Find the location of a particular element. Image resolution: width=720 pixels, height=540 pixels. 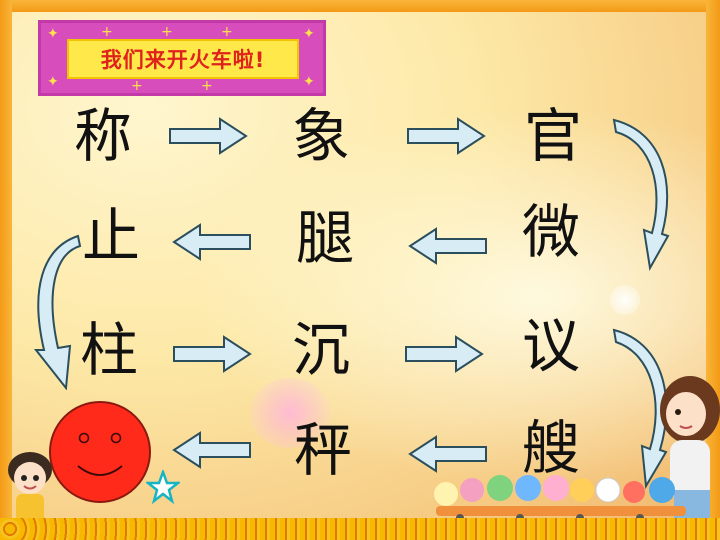

sunflower-border is located at coordinates (360, 529).